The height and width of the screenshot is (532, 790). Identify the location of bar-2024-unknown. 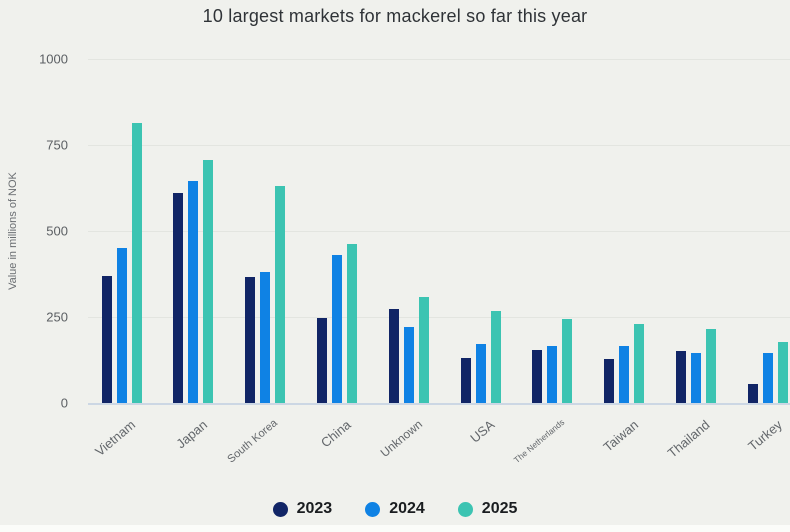
(408, 365).